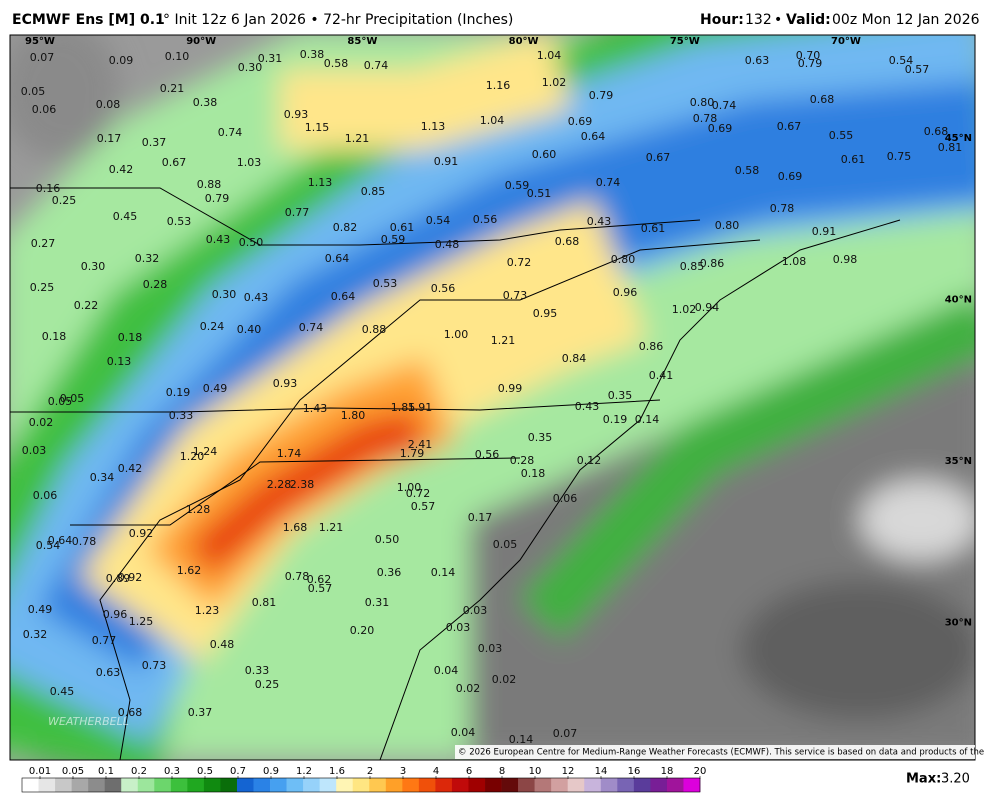 The height and width of the screenshot is (812, 984). Describe the element at coordinates (722, 20) in the screenshot. I see `hour-label: Hour:` at that location.